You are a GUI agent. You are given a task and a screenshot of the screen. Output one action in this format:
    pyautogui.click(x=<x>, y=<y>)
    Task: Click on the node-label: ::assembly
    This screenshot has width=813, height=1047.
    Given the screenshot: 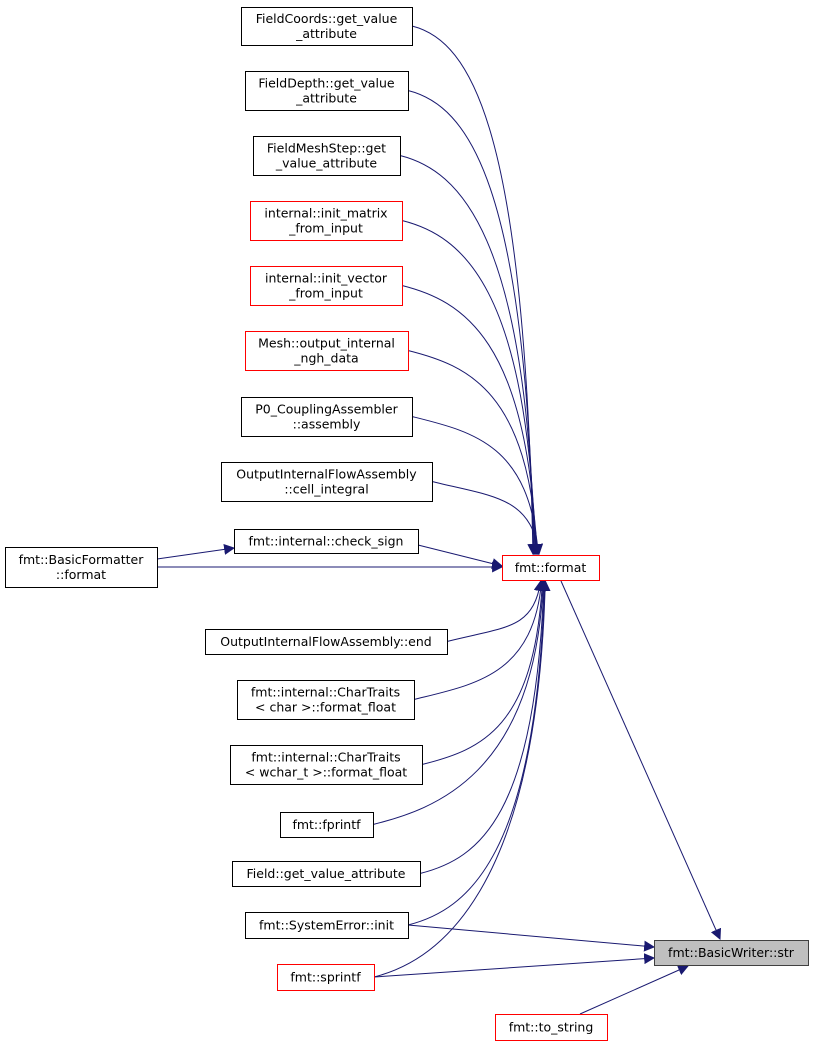 What is the action you would take?
    pyautogui.click(x=327, y=424)
    